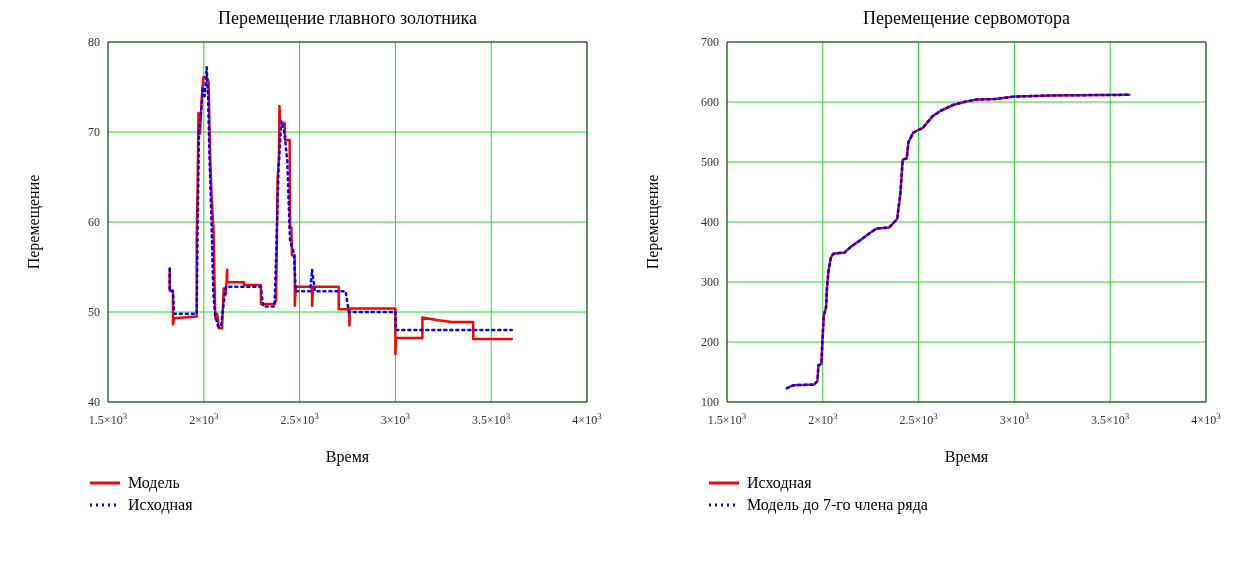  What do you see at coordinates (94, 42) in the screenshot?
I see `y-tick-label: 80` at bounding box center [94, 42].